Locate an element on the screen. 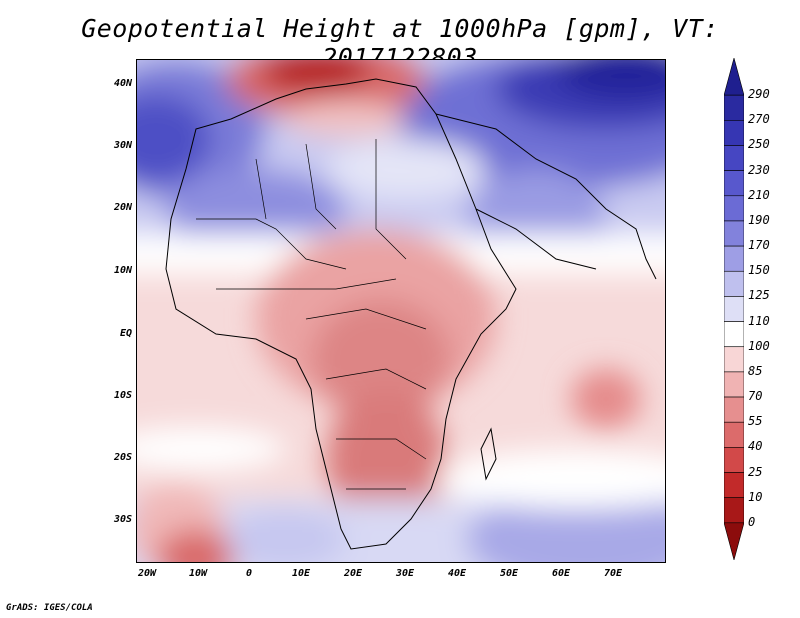  colorbar-label: 70 is located at coordinates (755, 396).